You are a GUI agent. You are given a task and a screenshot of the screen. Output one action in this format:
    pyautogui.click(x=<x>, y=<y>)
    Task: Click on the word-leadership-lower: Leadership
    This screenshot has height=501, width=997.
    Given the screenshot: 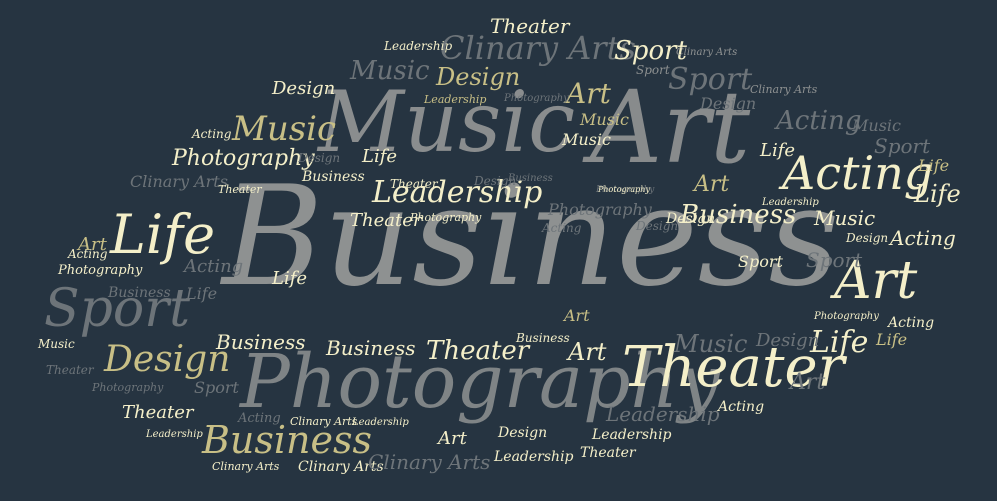 What is the action you would take?
    pyautogui.click(x=663, y=414)
    